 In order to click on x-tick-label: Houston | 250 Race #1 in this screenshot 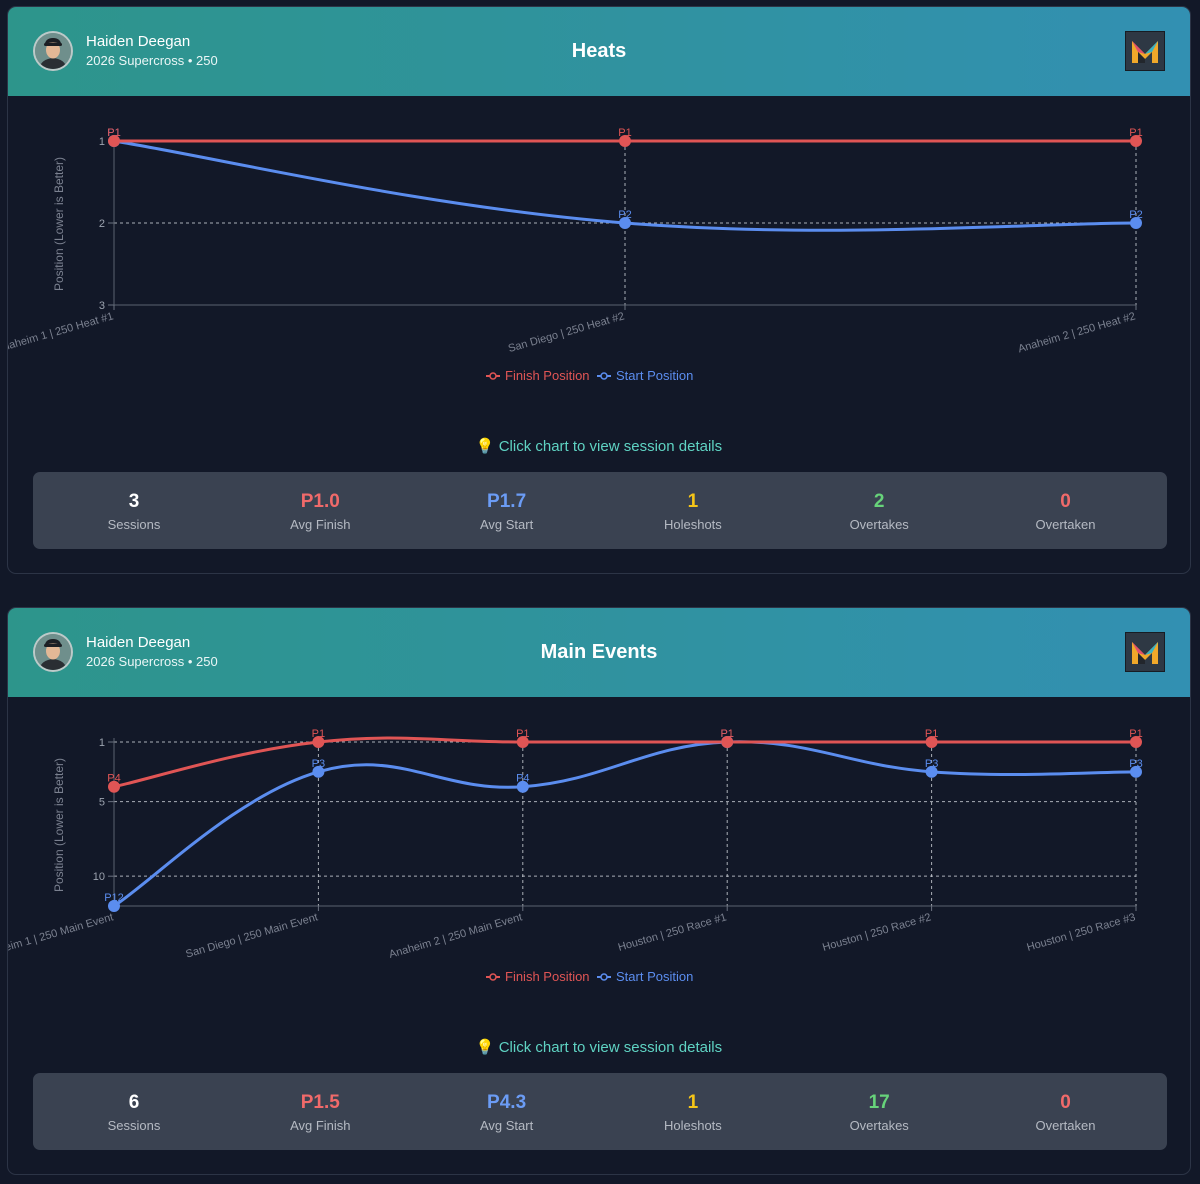, I will do `click(672, 932)`.